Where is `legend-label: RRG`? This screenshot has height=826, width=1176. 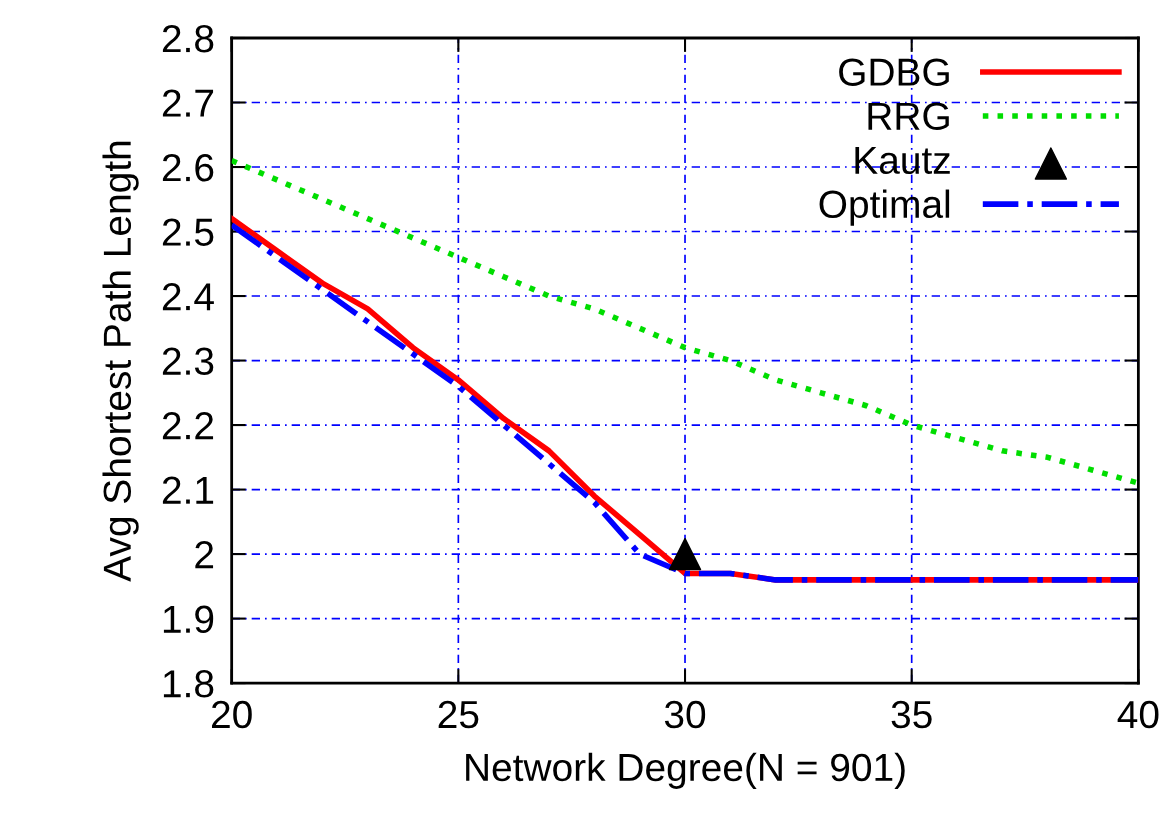 legend-label: RRG is located at coordinates (908, 116).